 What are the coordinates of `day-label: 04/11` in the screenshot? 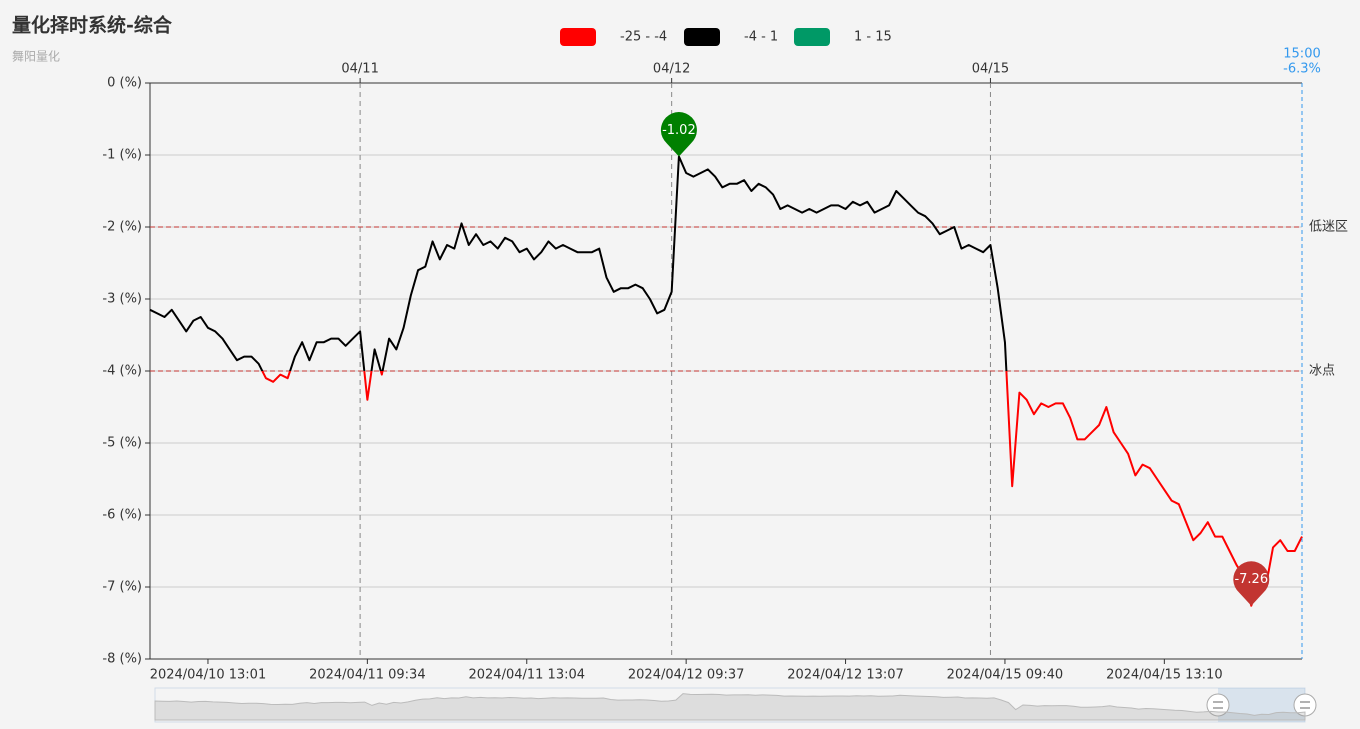 It's located at (359, 69).